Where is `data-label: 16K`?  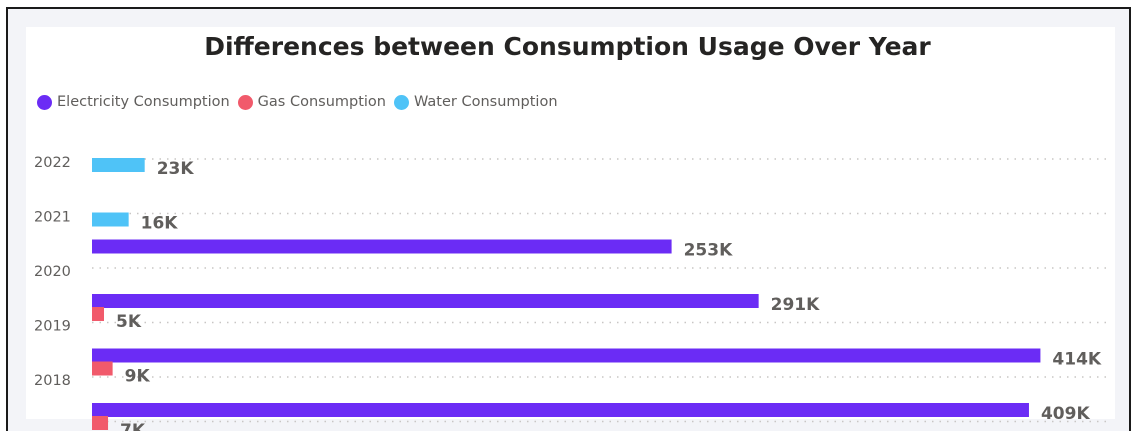
data-label: 16K is located at coordinates (160, 224).